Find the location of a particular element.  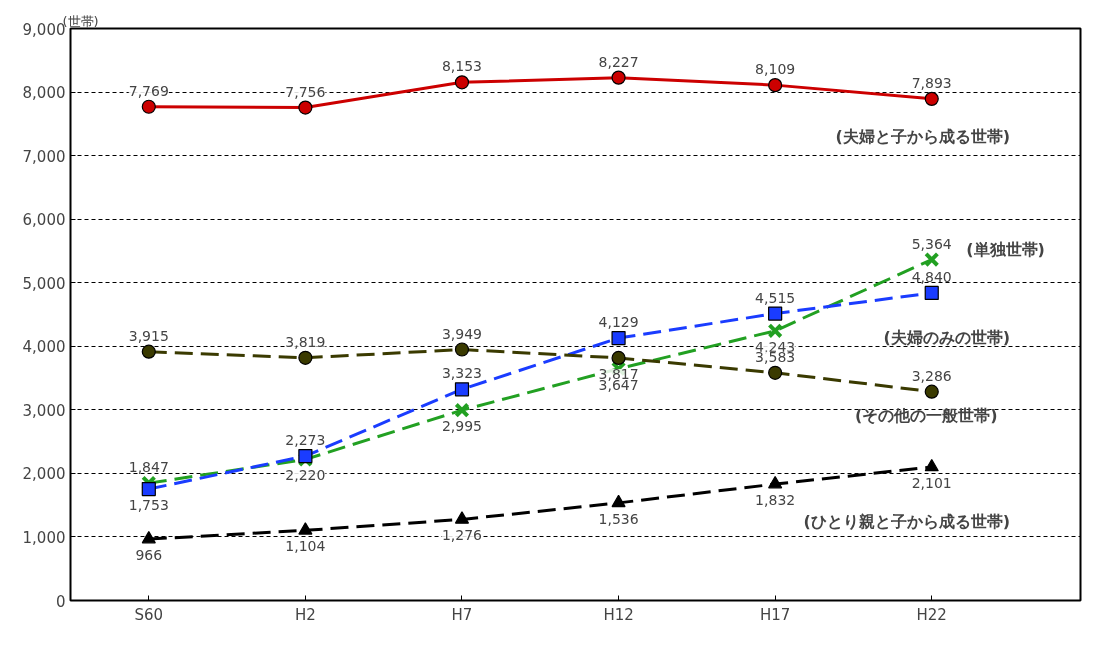

y-tick-label: 6,000 is located at coordinates (44, 220).